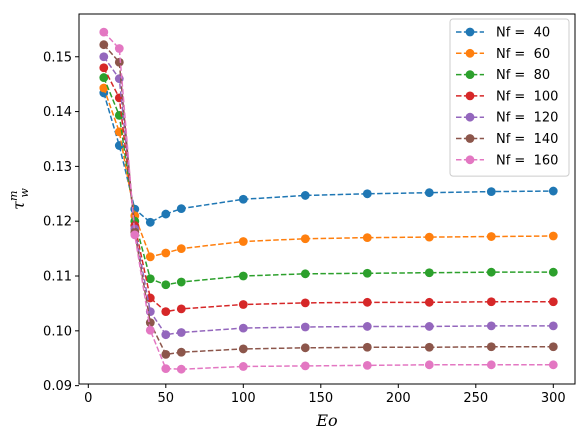  Describe the element at coordinates (24, 193) in the screenshot. I see `y-axis-label-subscript: w` at that location.